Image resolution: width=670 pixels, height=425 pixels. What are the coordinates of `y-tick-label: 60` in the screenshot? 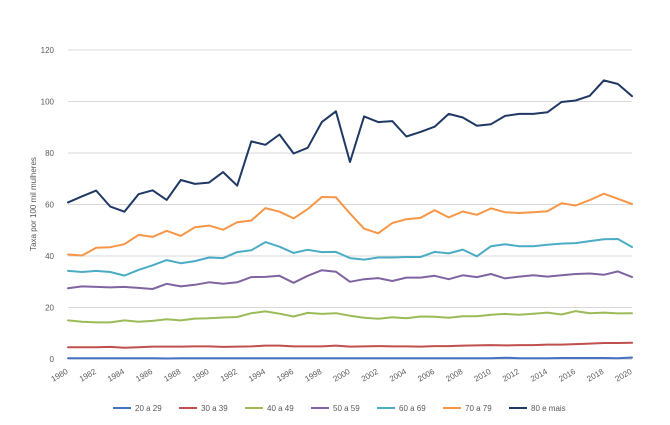 It's located at (49, 205).